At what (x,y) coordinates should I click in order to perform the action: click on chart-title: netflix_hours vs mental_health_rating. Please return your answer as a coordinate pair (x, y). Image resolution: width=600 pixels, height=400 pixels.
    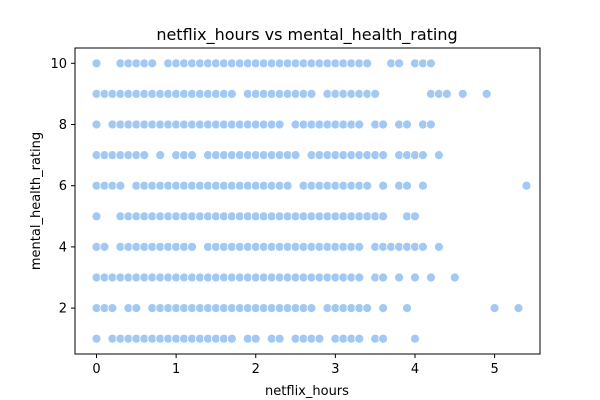
    Looking at the image, I should click on (306, 35).